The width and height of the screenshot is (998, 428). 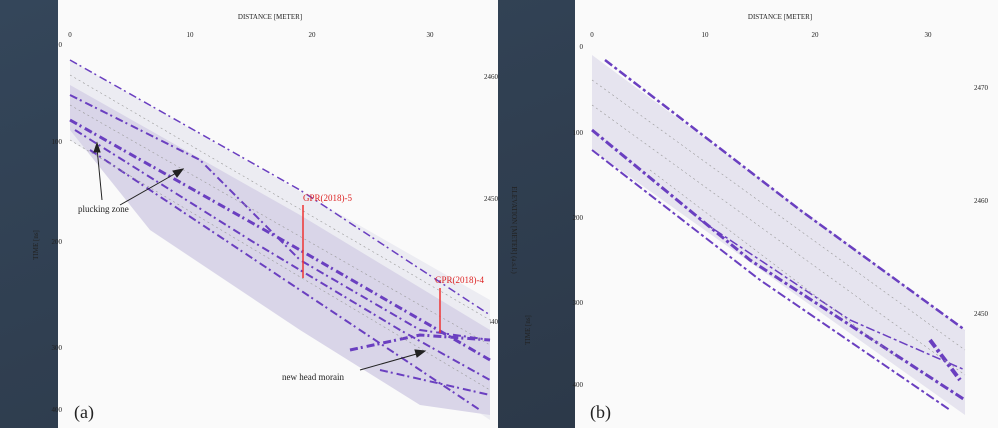 I want to click on annotation: GPR(2018)-4, so click(x=459, y=280).